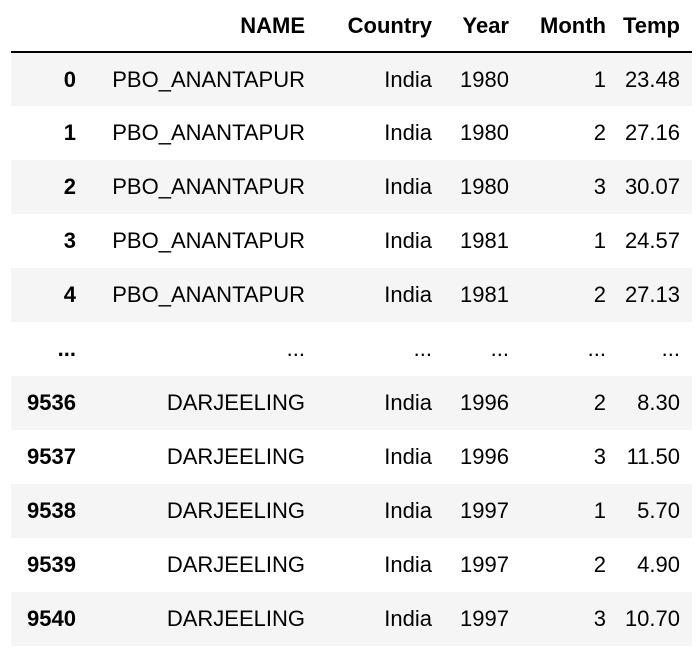 Image resolution: width=698 pixels, height=658 pixels. I want to click on row-index-cell: 9539, so click(49, 565).